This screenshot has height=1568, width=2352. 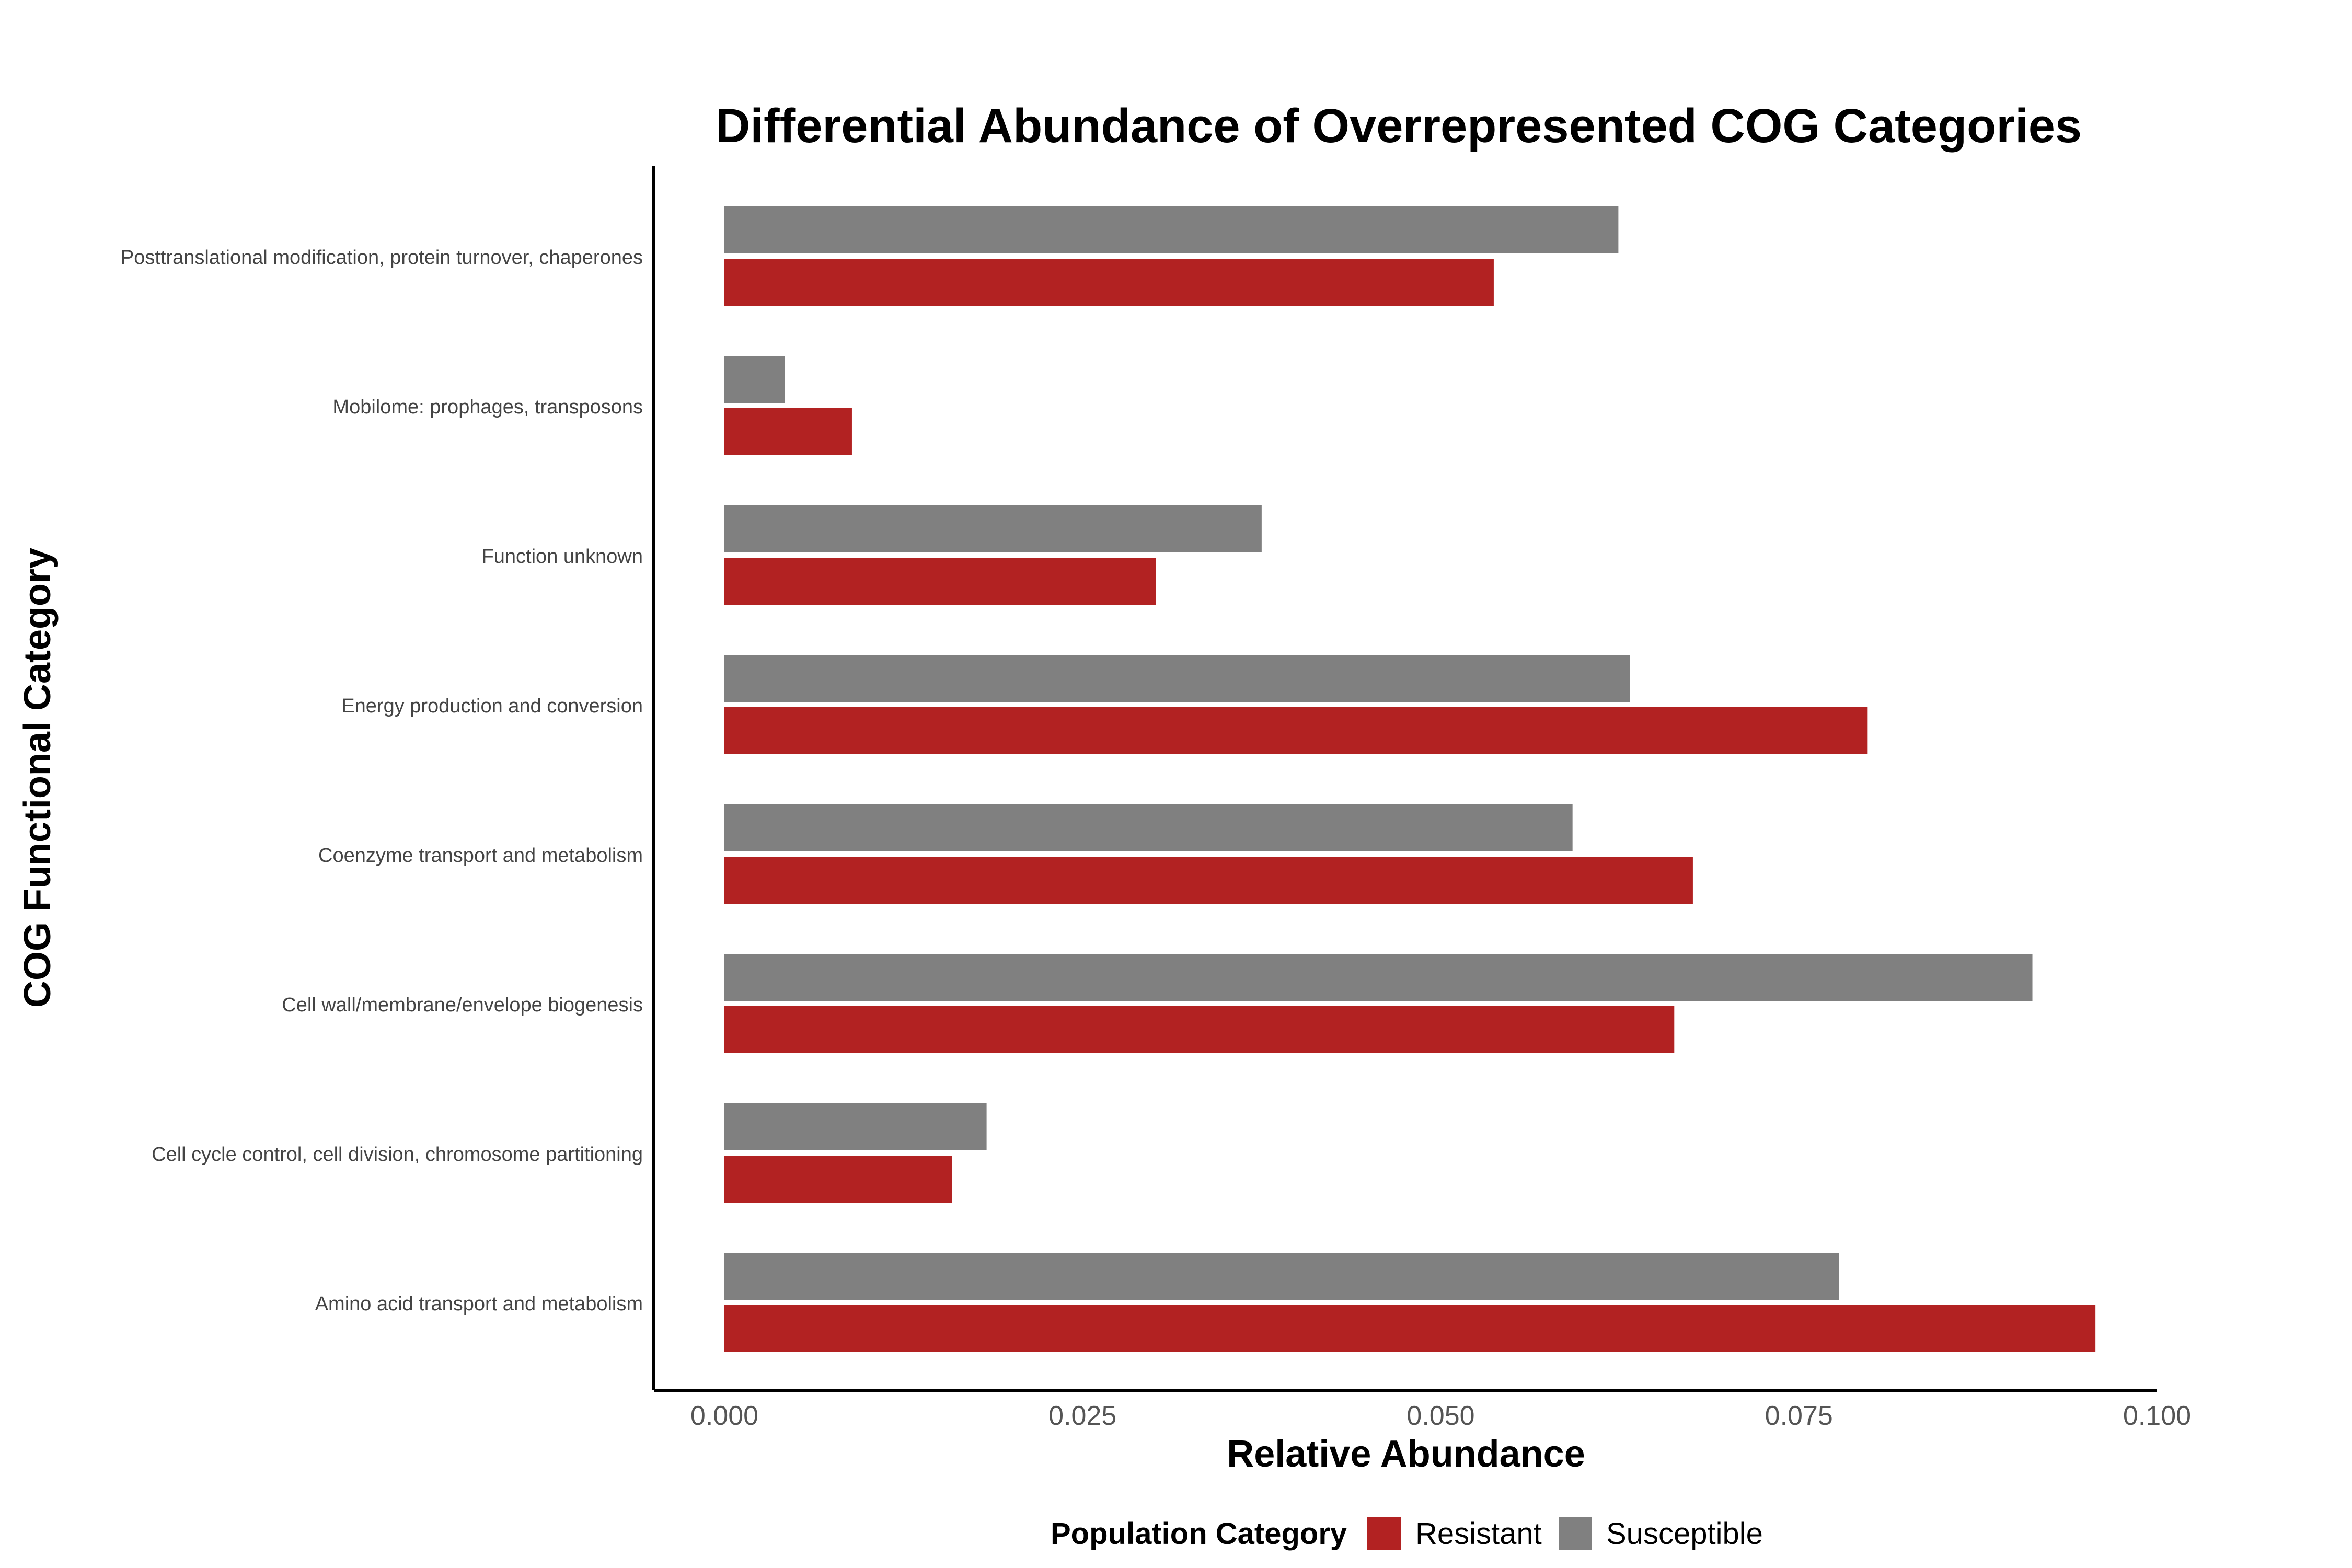 I want to click on category-label: Energy production and conversion, so click(x=492, y=706).